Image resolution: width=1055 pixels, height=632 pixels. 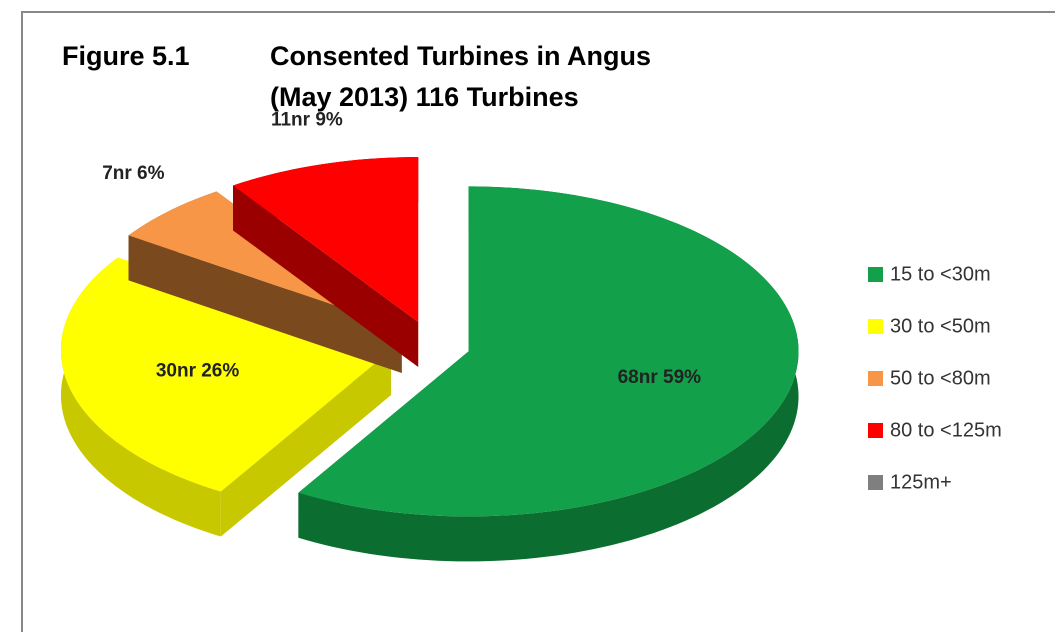 I want to click on data-label: 7nr 6%, so click(x=133, y=173).